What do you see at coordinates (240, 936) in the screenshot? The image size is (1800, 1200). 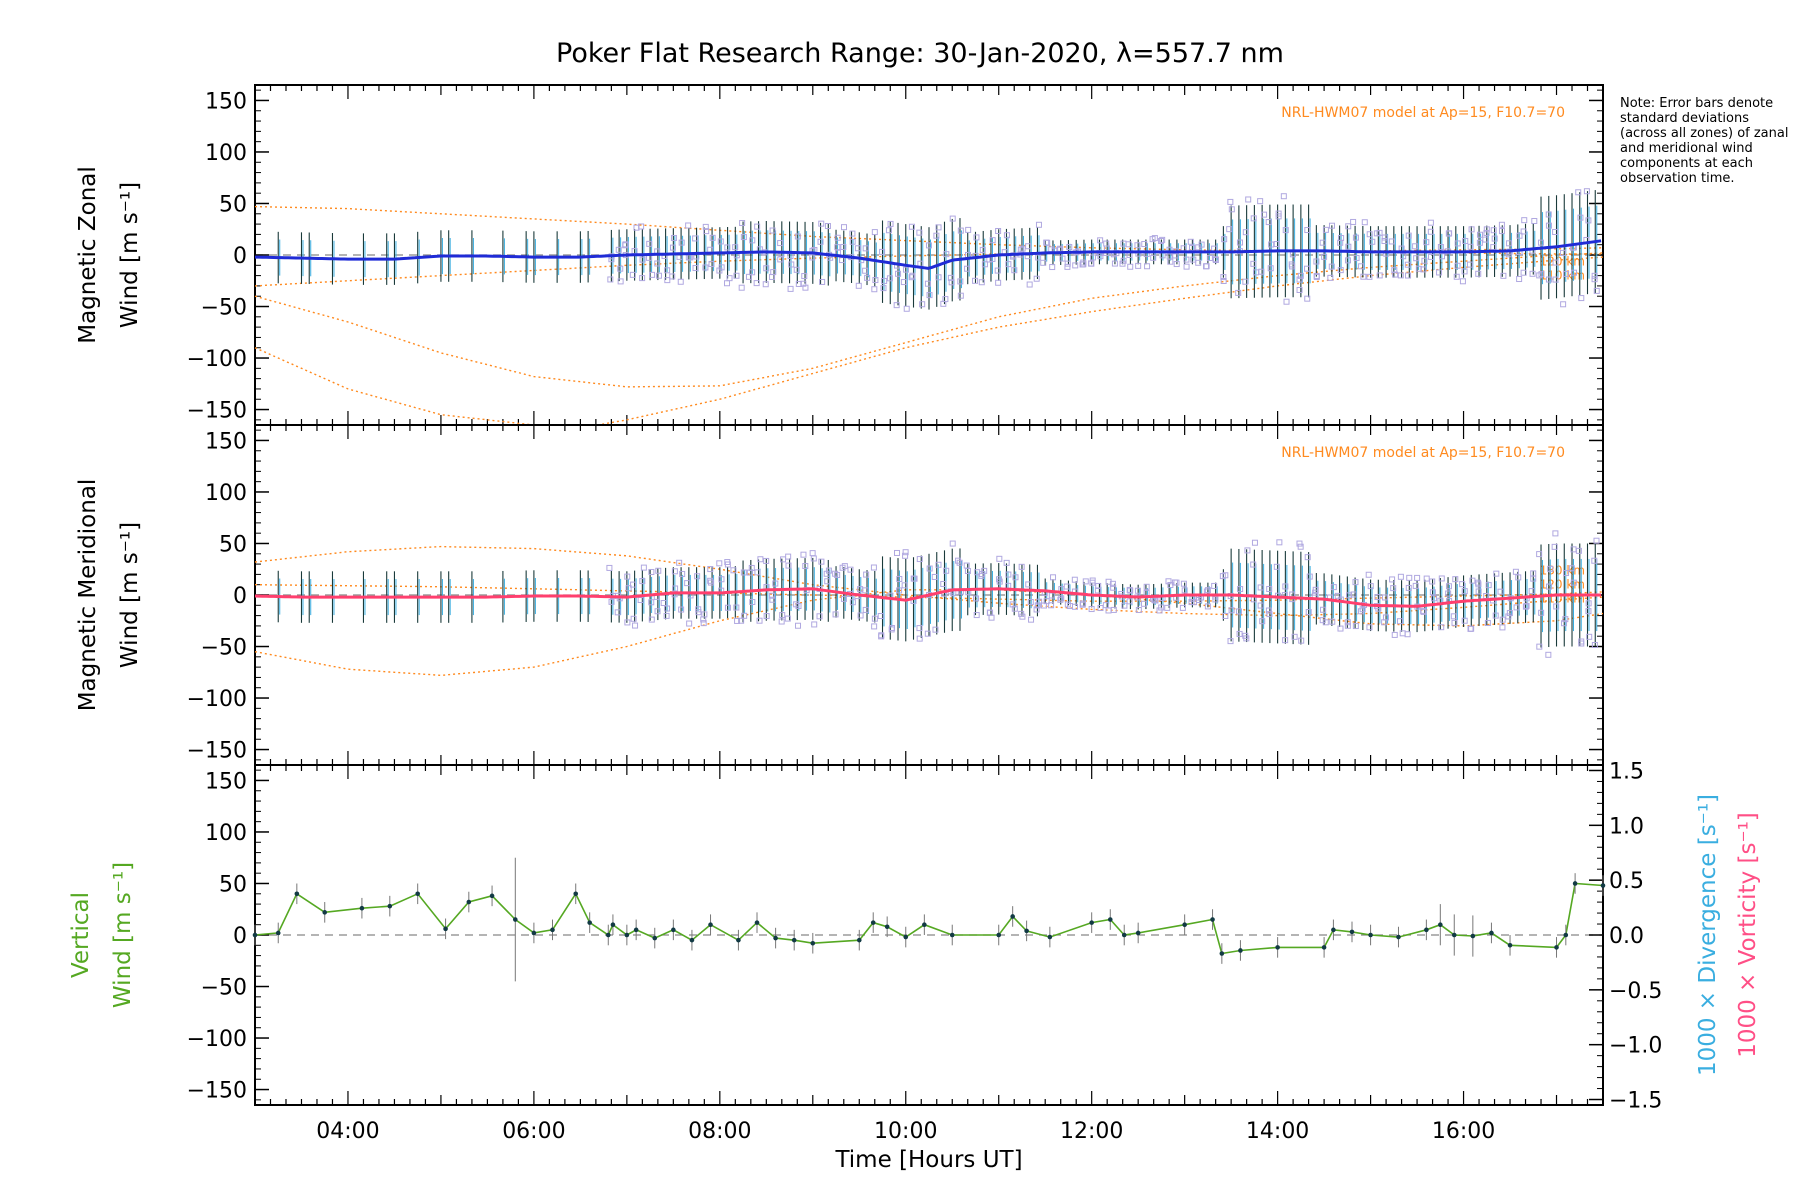 I see `y-tick-label: 0` at bounding box center [240, 936].